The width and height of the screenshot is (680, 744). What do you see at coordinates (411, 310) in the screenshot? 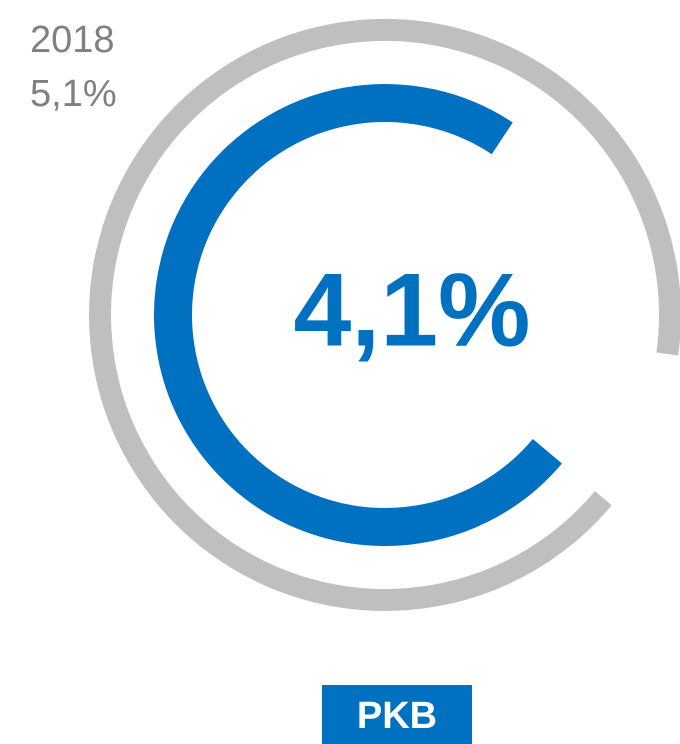
I see `current-value-label: 4,1%` at bounding box center [411, 310].